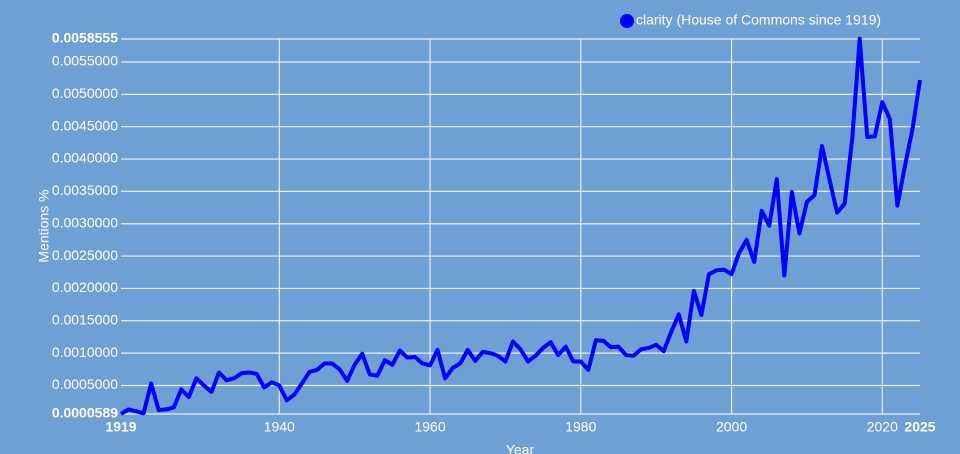 The height and width of the screenshot is (454, 960). I want to click on y-tick-label: 0.0015000, so click(85, 319).